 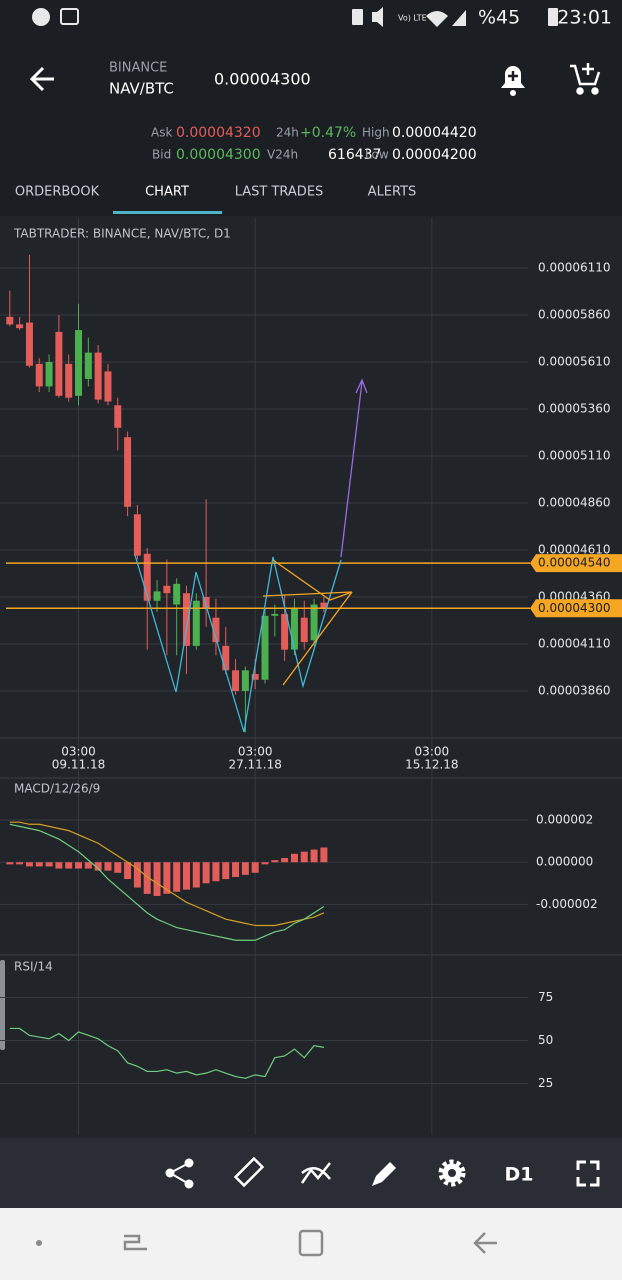 What do you see at coordinates (167, 192) in the screenshot?
I see `tab: CHART` at bounding box center [167, 192].